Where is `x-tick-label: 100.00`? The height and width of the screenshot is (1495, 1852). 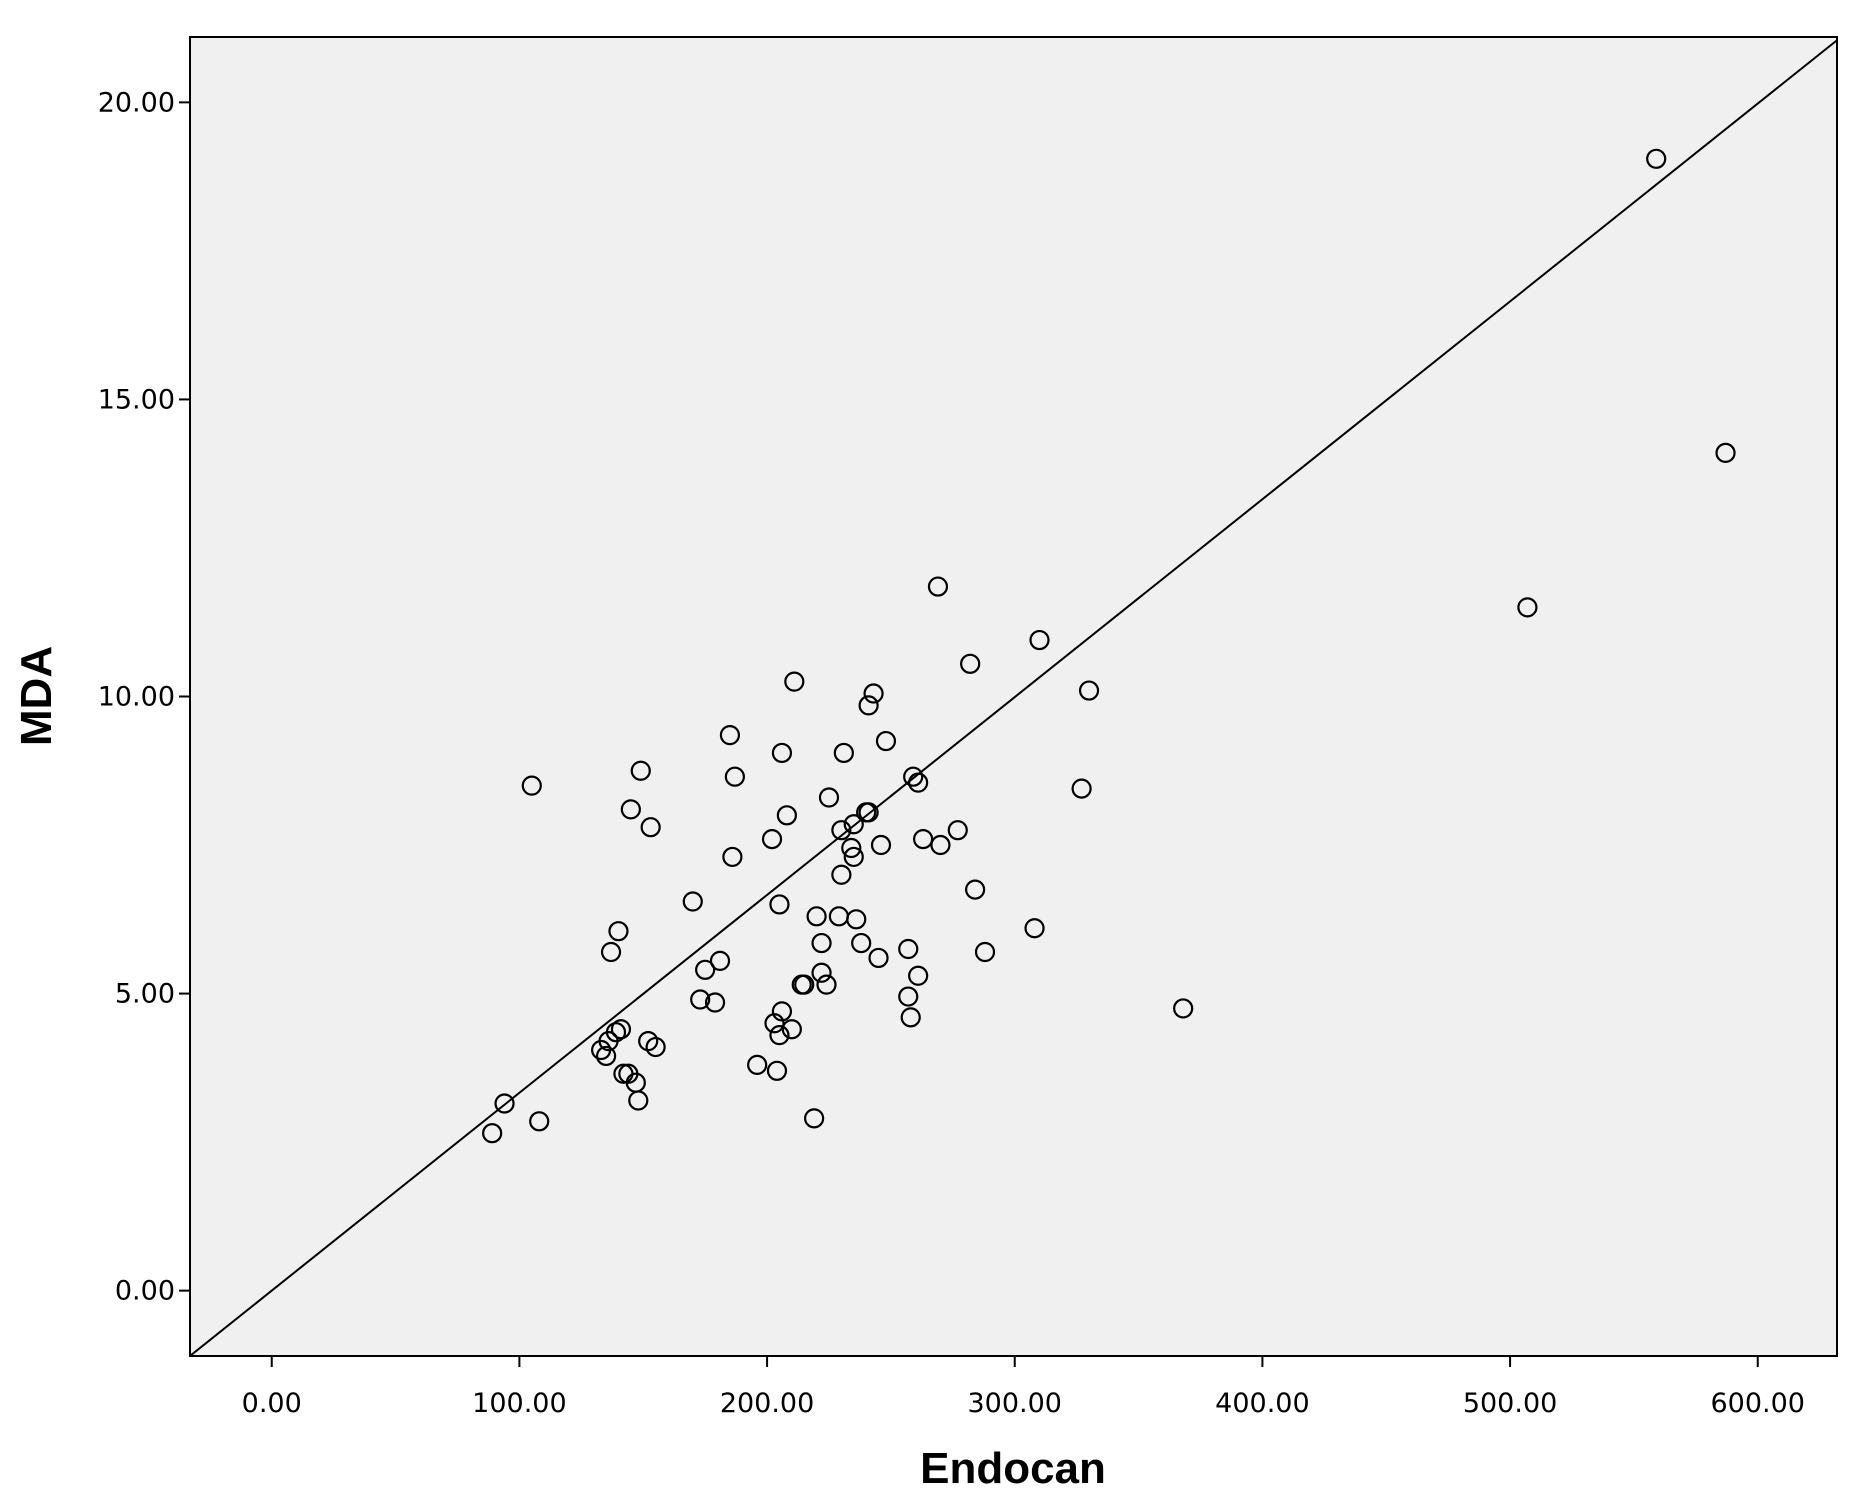
x-tick-label: 100.00 is located at coordinates (519, 1403).